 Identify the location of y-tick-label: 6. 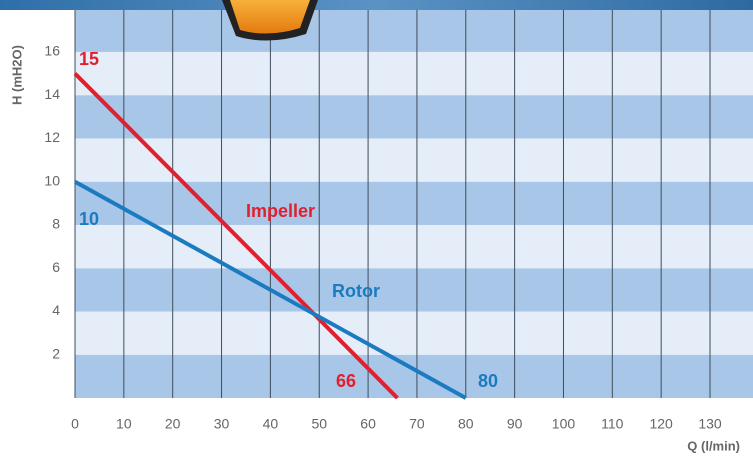
(56, 267).